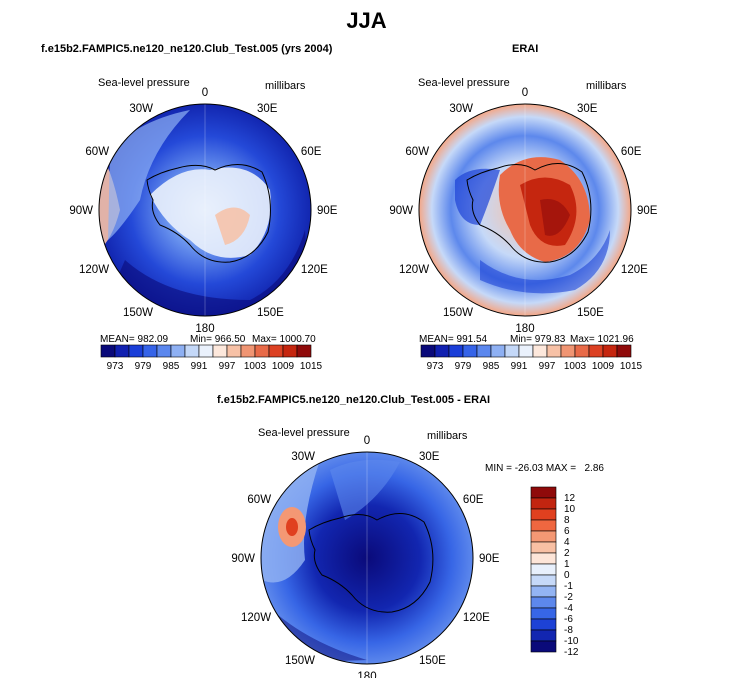 The height and width of the screenshot is (678, 733). Describe the element at coordinates (270, 313) in the screenshot. I see `model-lon-label: 150E` at that location.